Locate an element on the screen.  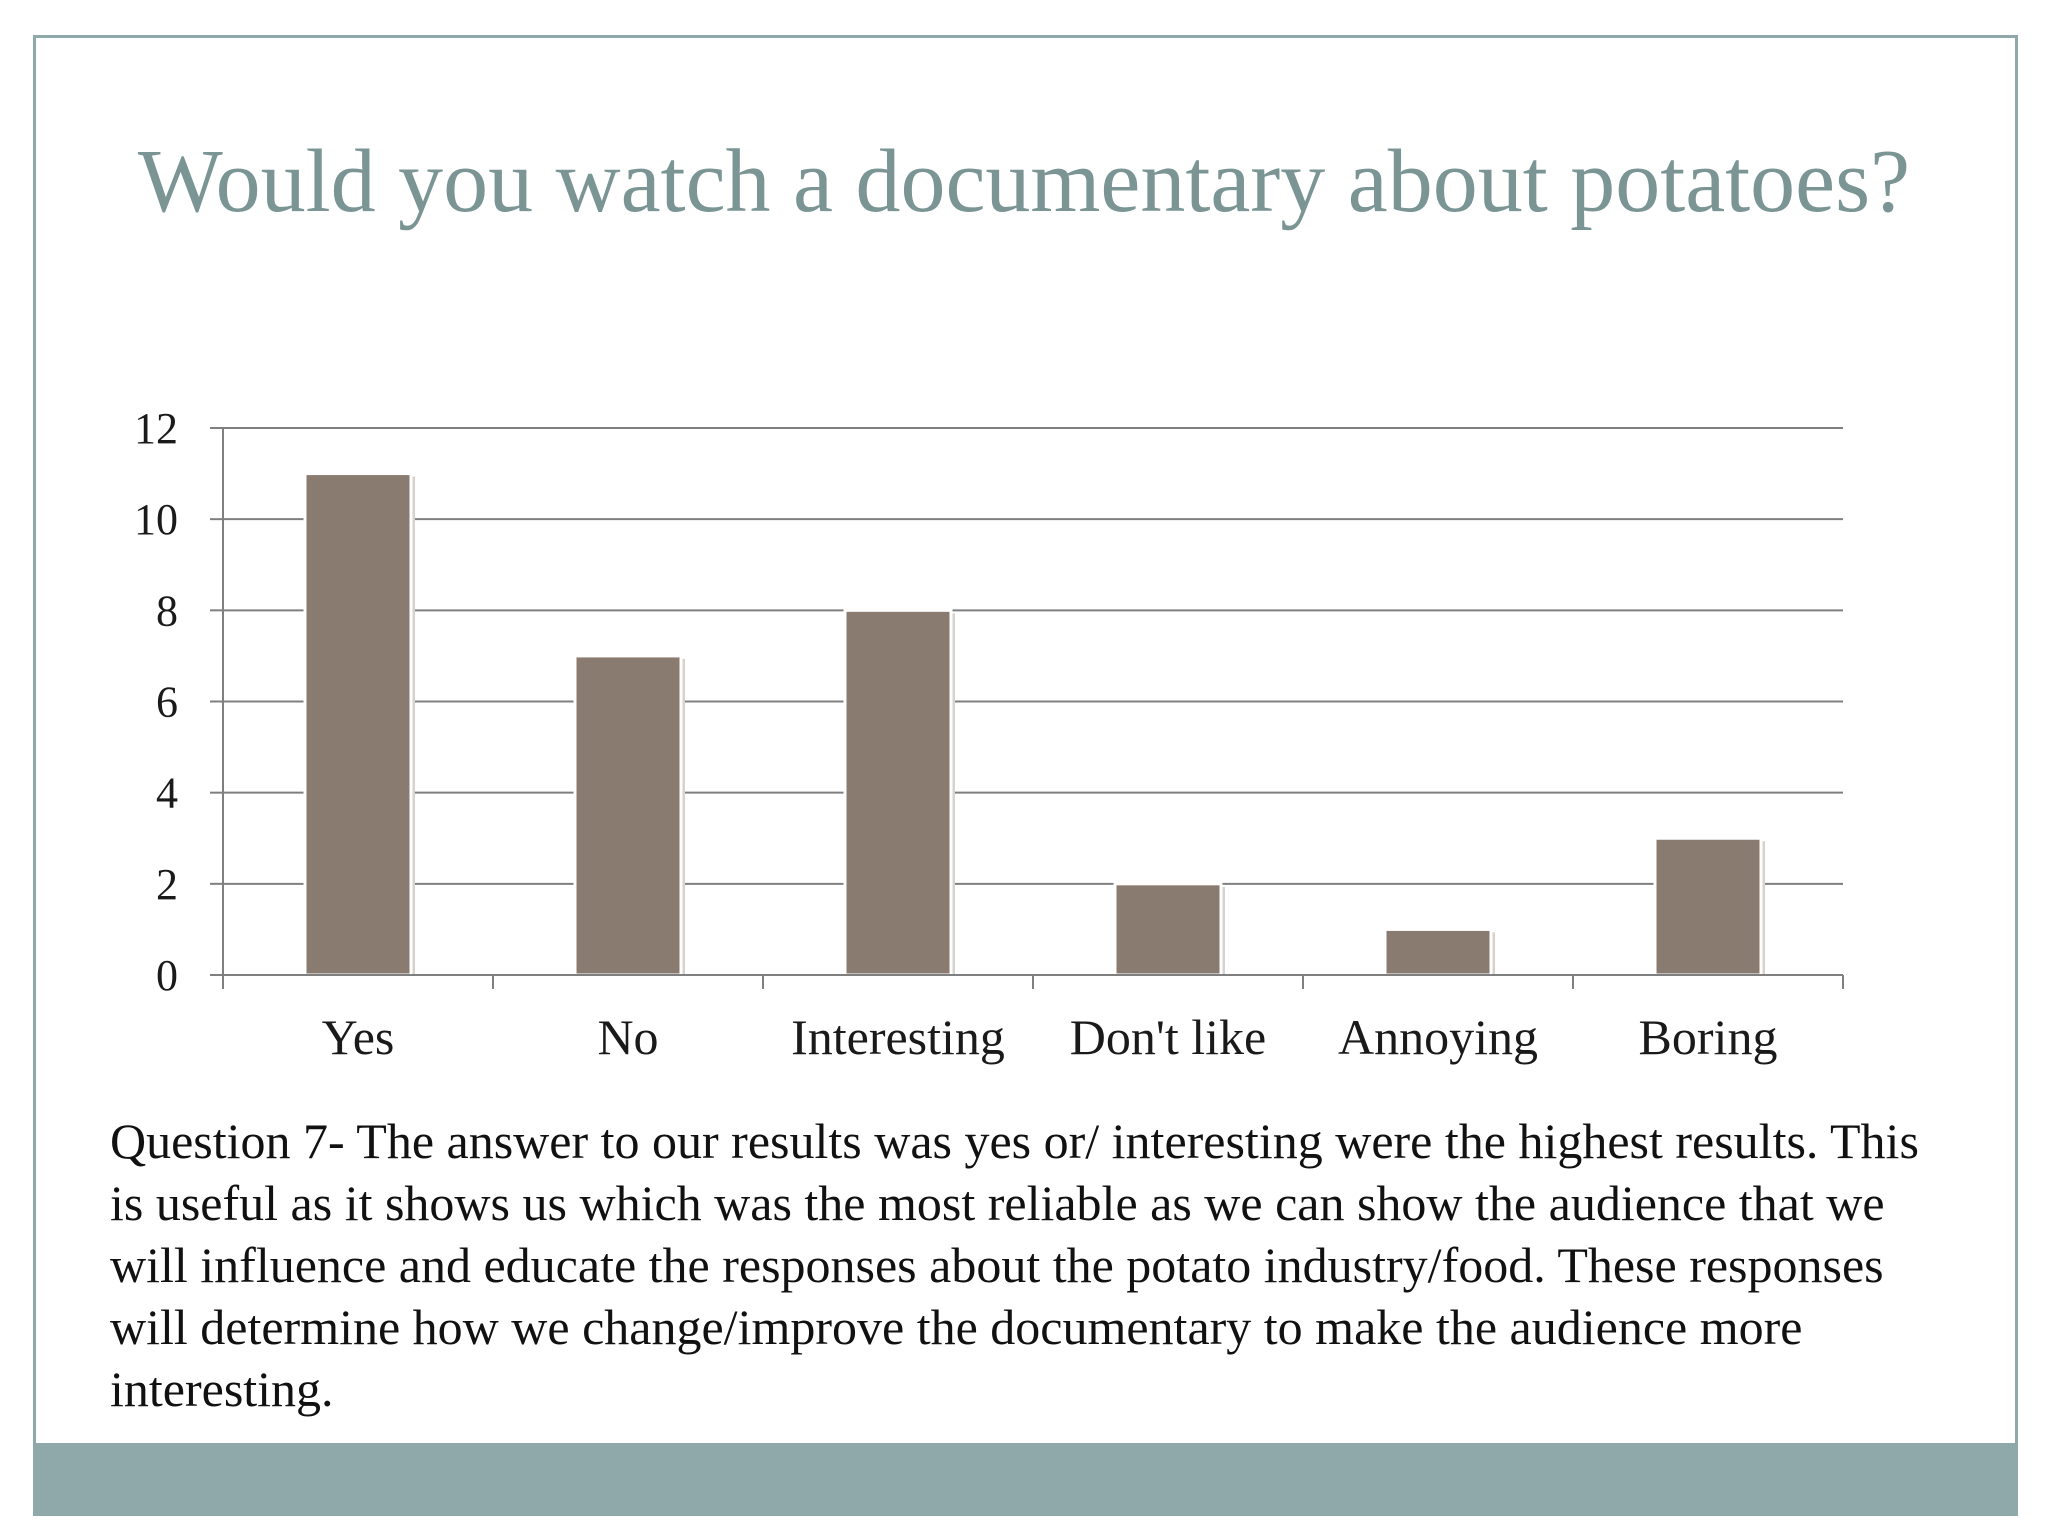
x-tick-label: Don't like is located at coordinates (1168, 1037).